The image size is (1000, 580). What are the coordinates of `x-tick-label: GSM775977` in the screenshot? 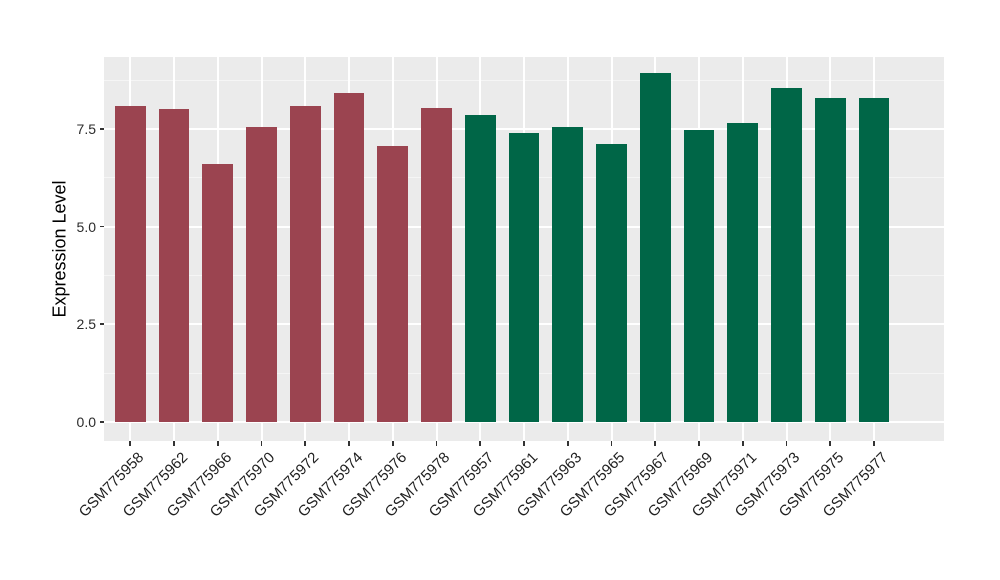 It's located at (775, 485).